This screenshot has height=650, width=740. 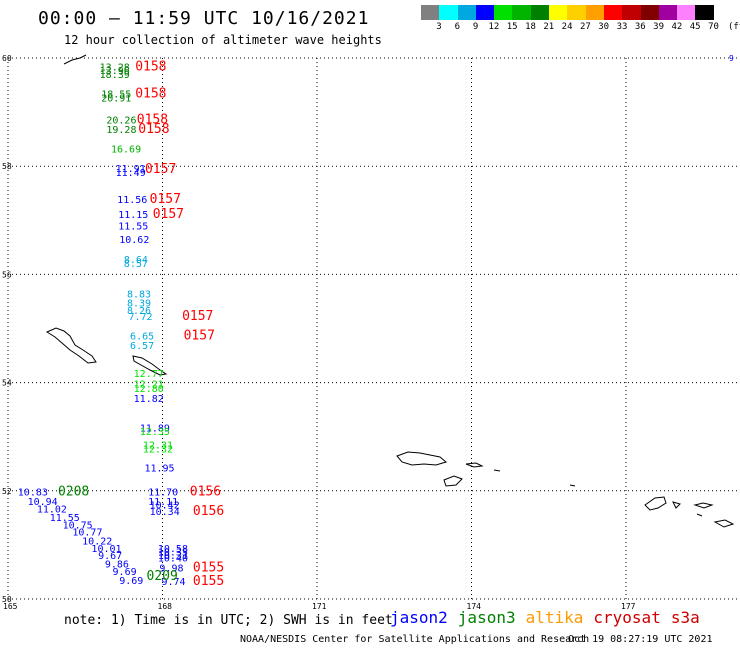 What do you see at coordinates (7, 383) in the screenshot?
I see `lat-tick-label: 54` at bounding box center [7, 383].